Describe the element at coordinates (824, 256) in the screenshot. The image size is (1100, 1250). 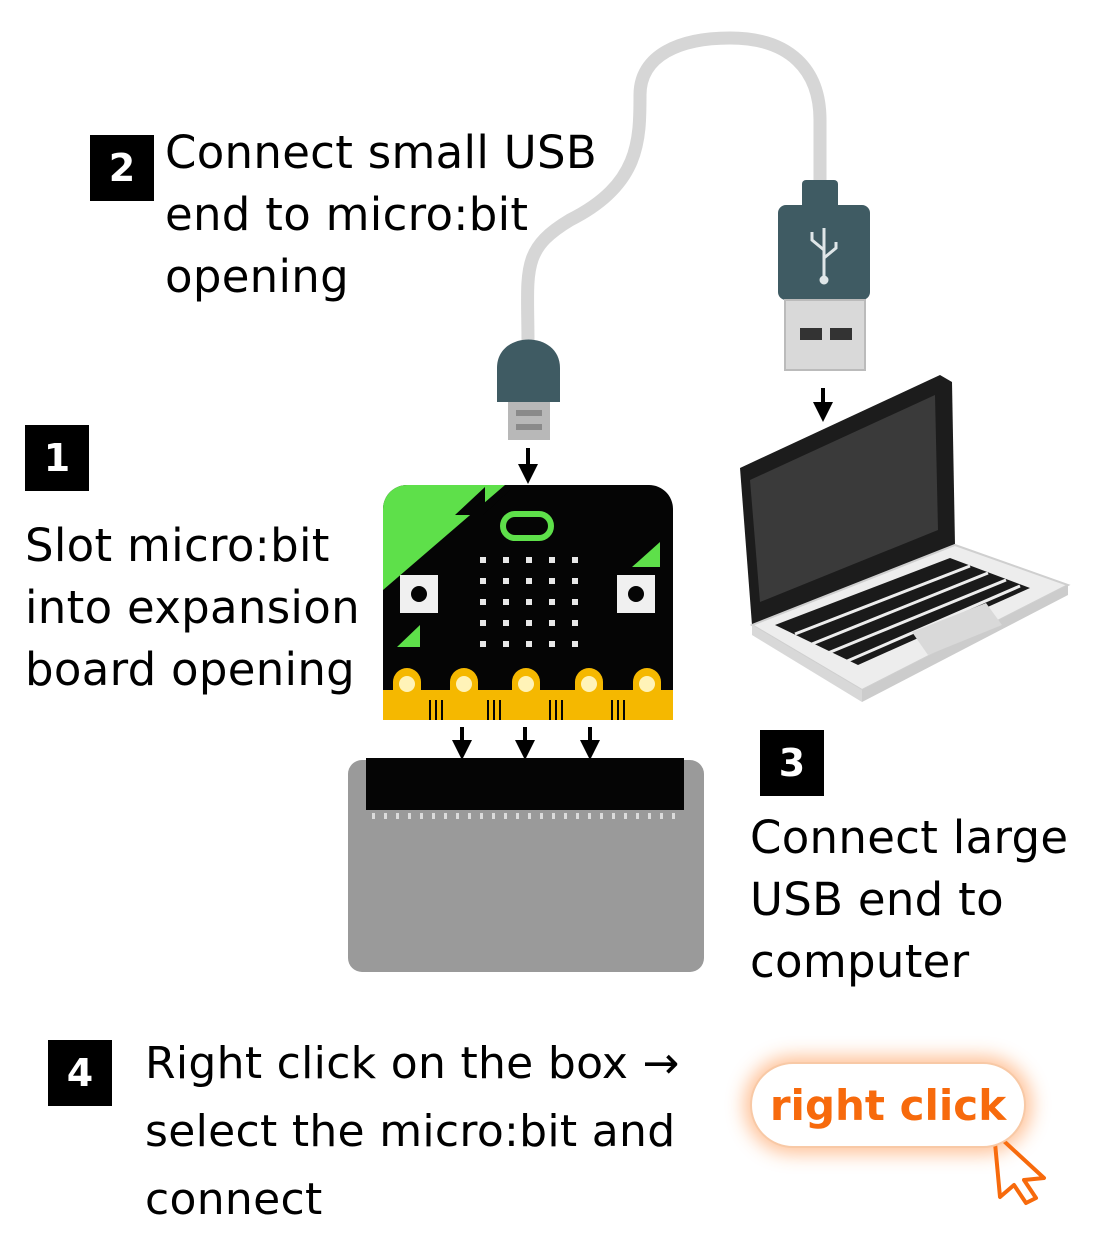
I see `usb-symbol-icon` at that location.